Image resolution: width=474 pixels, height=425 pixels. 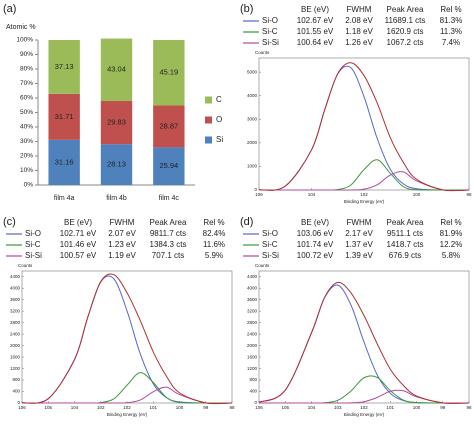 What do you see at coordinates (9, 9) in the screenshot?
I see `panel-label: (a)` at bounding box center [9, 9].